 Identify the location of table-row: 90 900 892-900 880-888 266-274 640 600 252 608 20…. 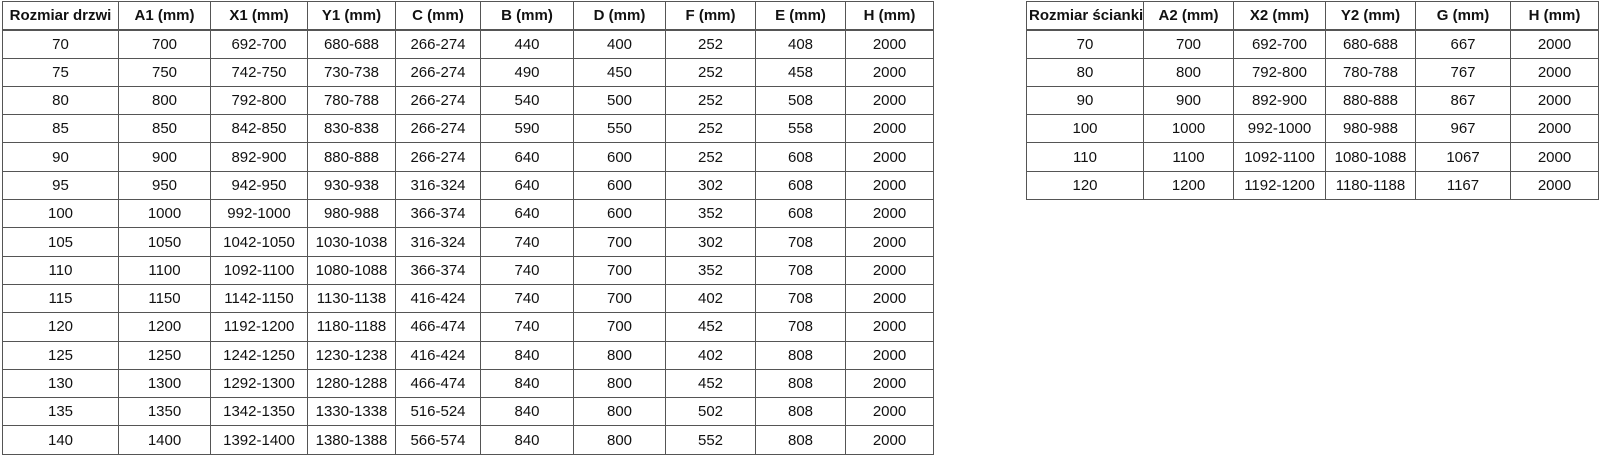
(468, 157).